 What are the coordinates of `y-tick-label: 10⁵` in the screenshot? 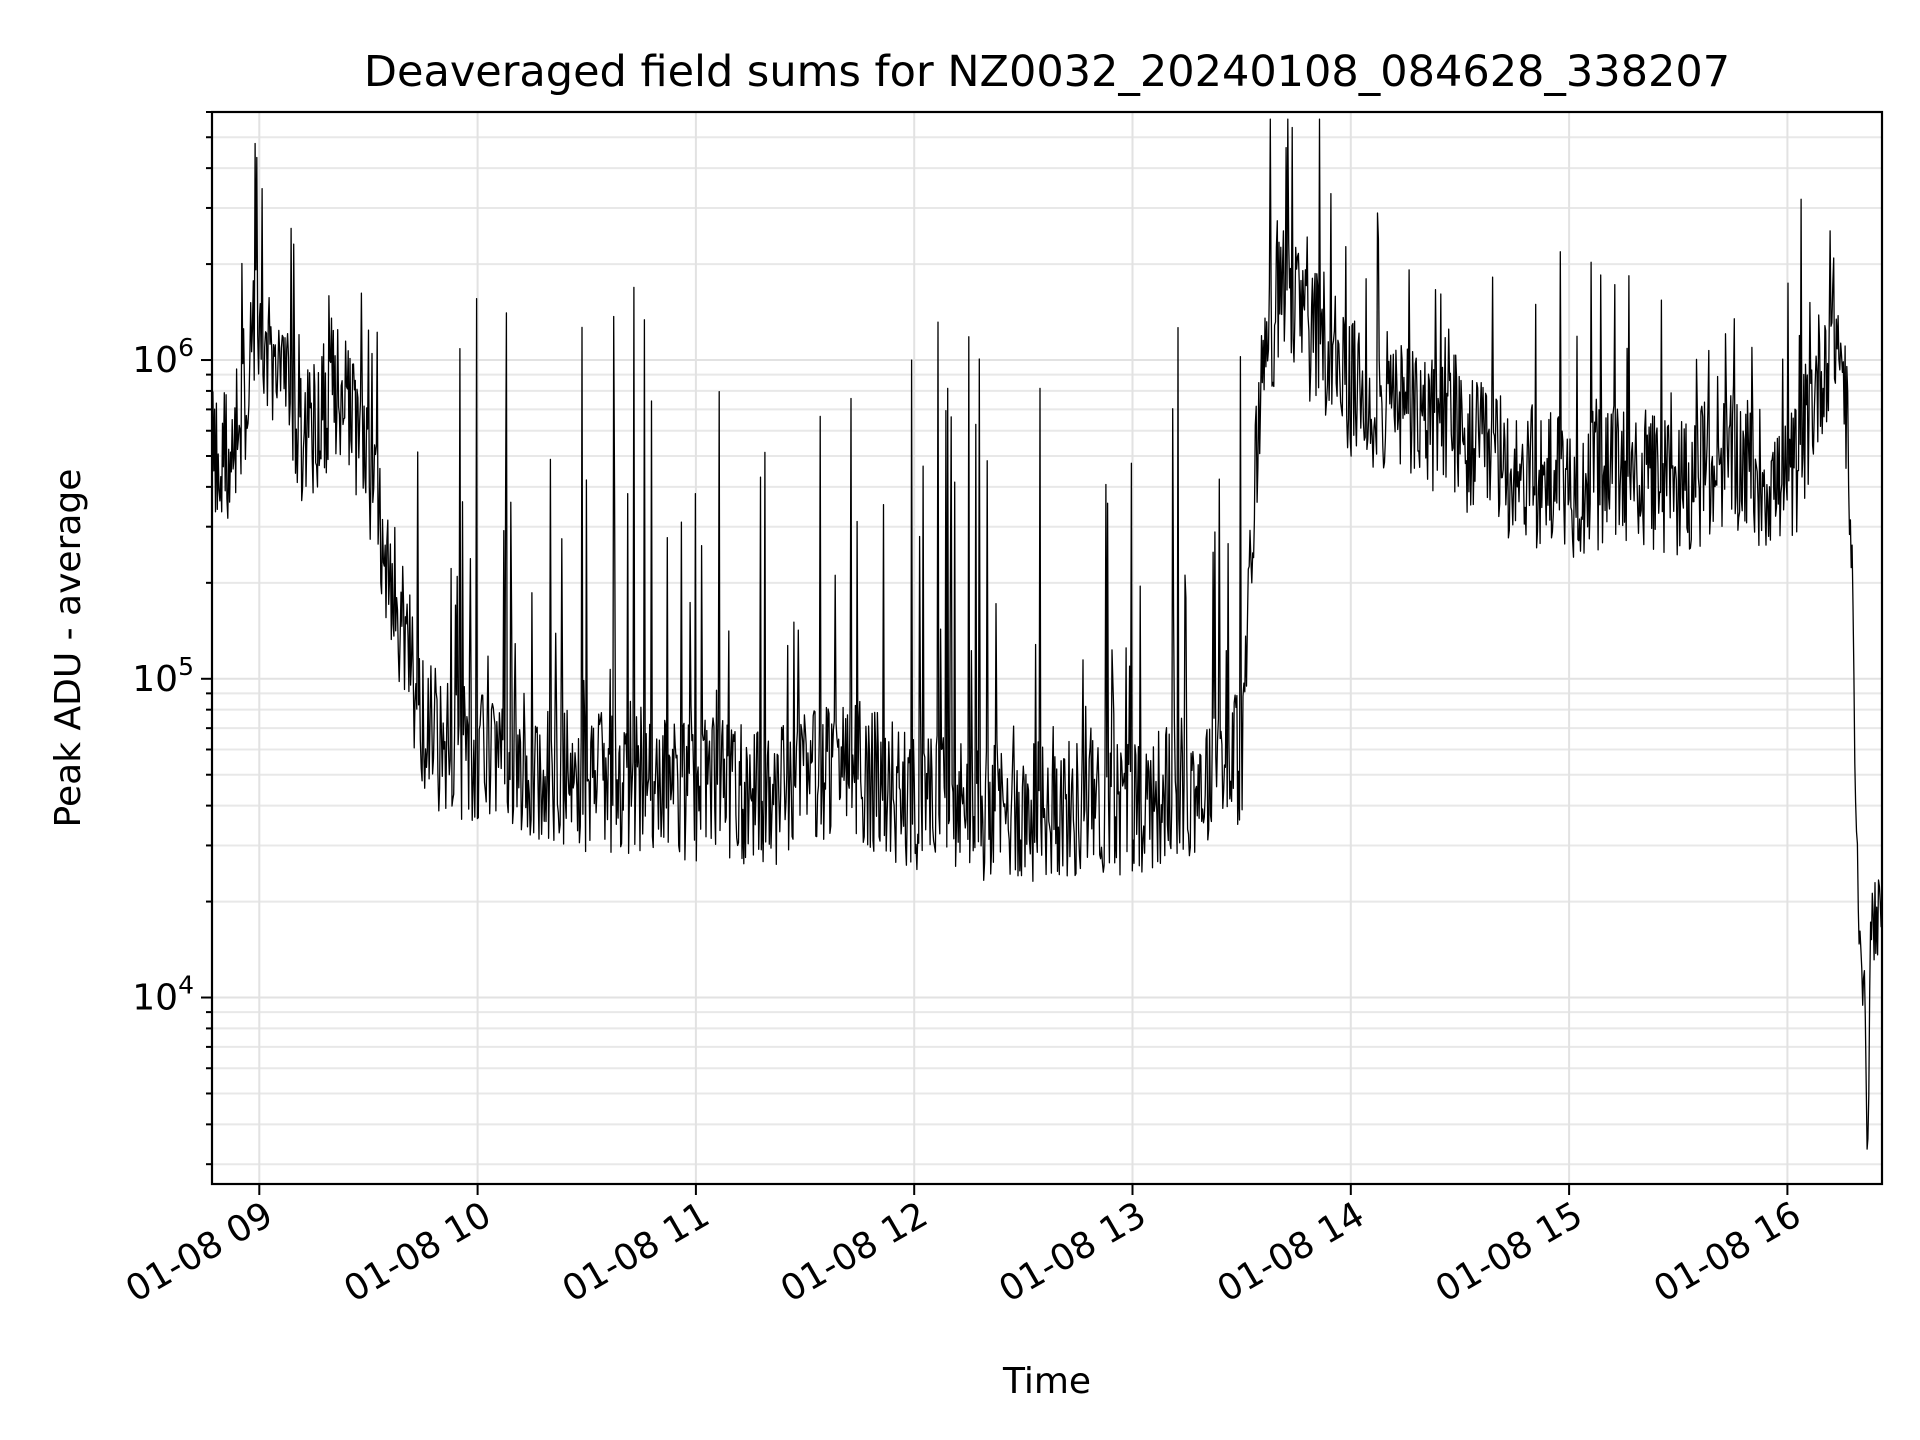 It's located at (163, 676).